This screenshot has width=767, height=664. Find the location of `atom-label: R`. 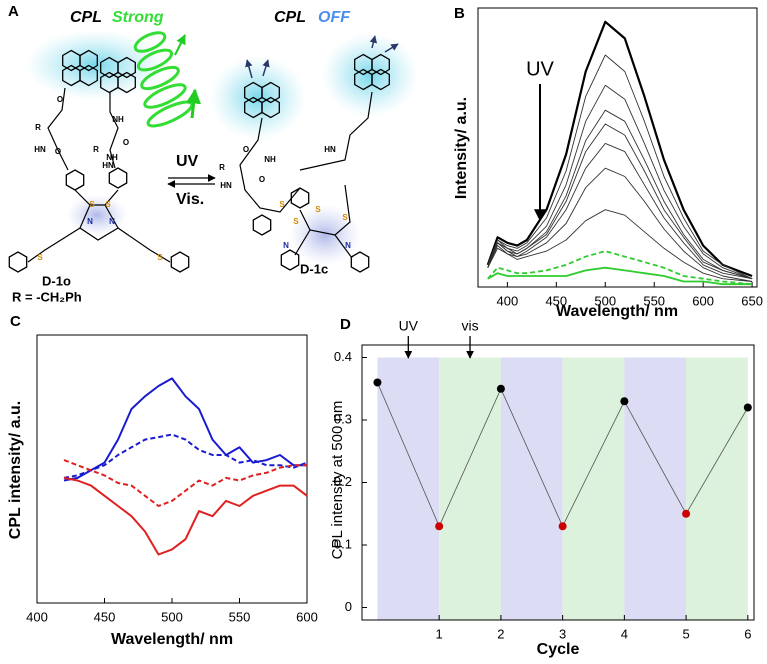

atom-label: R is located at coordinates (222, 167).